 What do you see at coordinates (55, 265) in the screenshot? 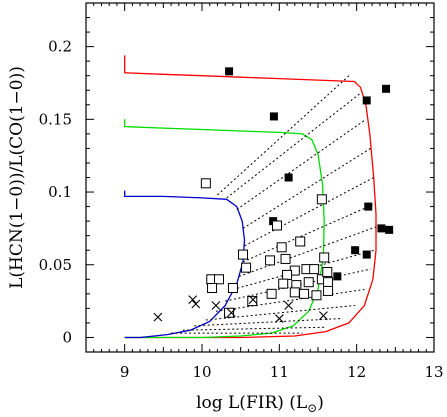
I see `y-tick-label: 0.05` at bounding box center [55, 265].